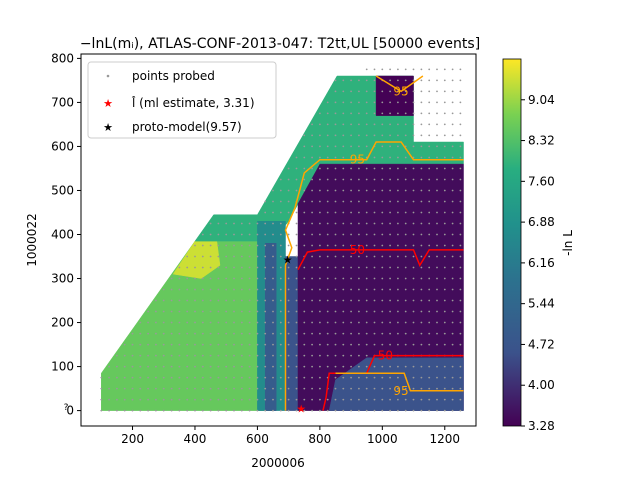 This screenshot has width=640, height=480. I want to click on y-tick-label: 100, so click(62, 367).